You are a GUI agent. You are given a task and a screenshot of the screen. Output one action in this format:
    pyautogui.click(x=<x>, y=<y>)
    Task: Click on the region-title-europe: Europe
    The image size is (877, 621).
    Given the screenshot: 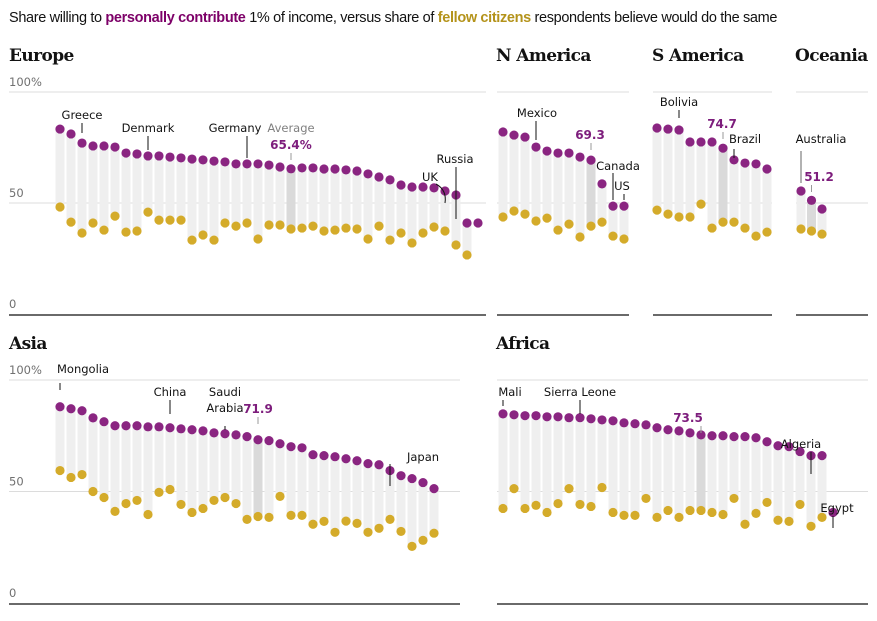 What is the action you would take?
    pyautogui.click(x=41, y=56)
    